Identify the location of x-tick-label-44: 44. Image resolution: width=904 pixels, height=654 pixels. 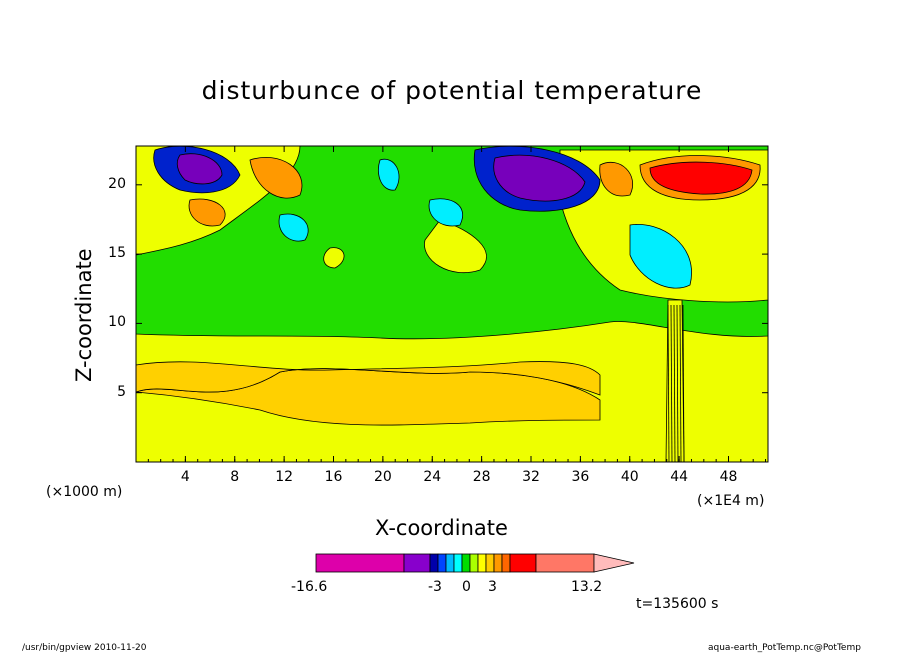
(679, 477).